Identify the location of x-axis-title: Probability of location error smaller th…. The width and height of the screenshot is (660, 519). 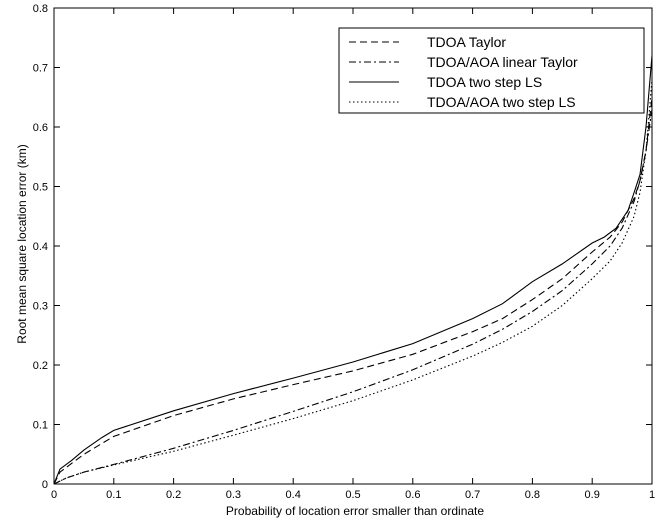
(355, 511).